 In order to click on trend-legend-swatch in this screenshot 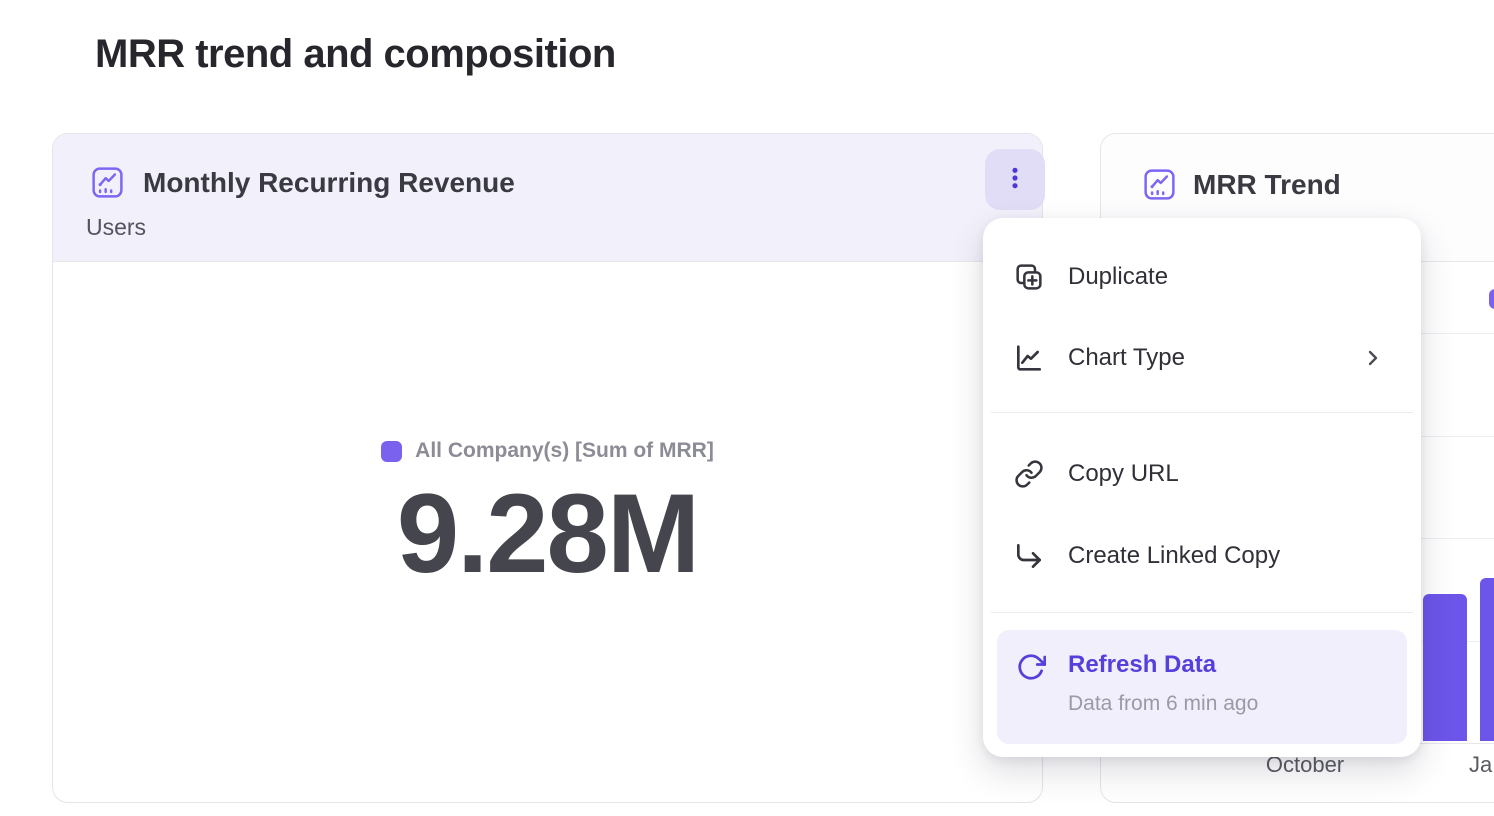, I will do `click(1491, 299)`.